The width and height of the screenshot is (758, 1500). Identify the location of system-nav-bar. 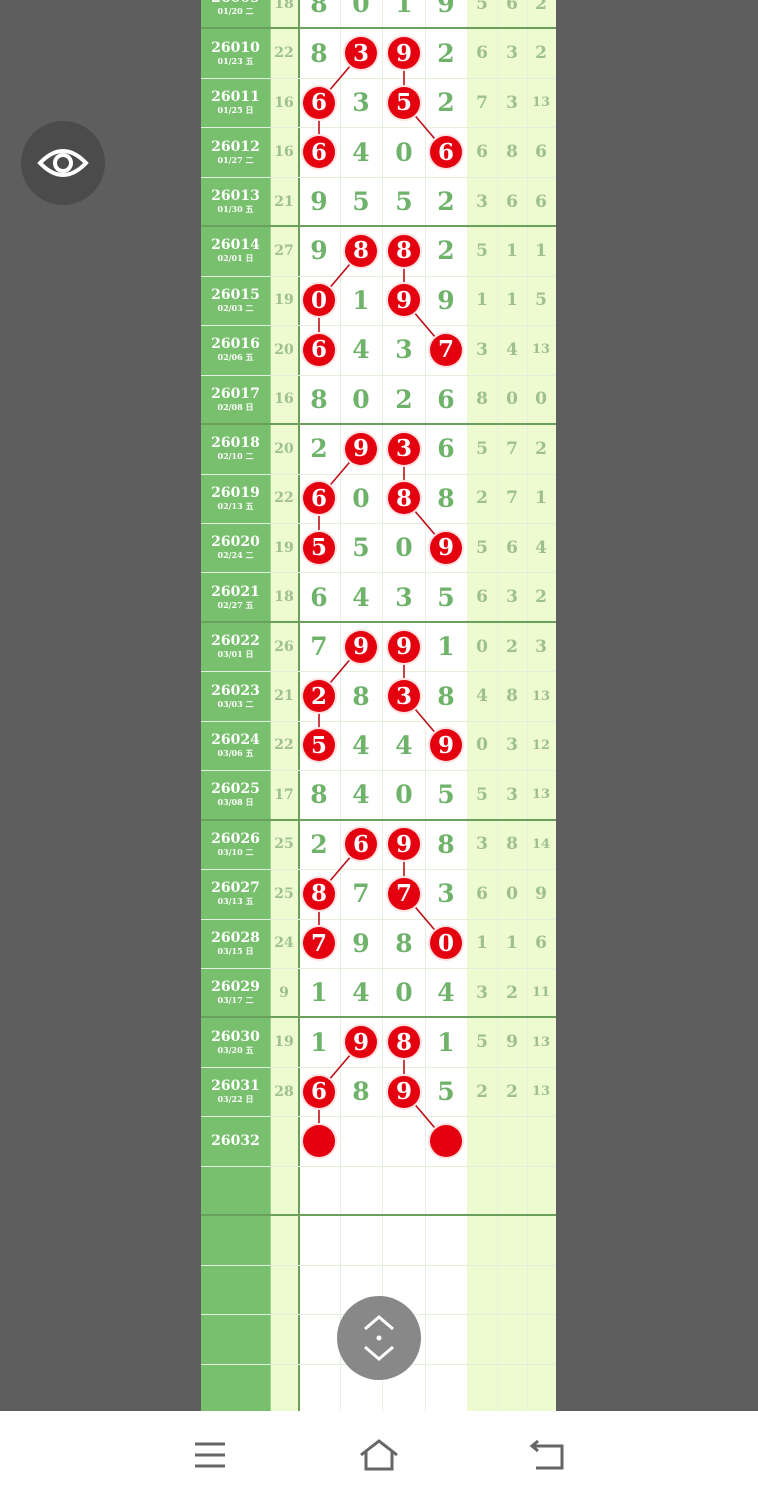
(379, 1455).